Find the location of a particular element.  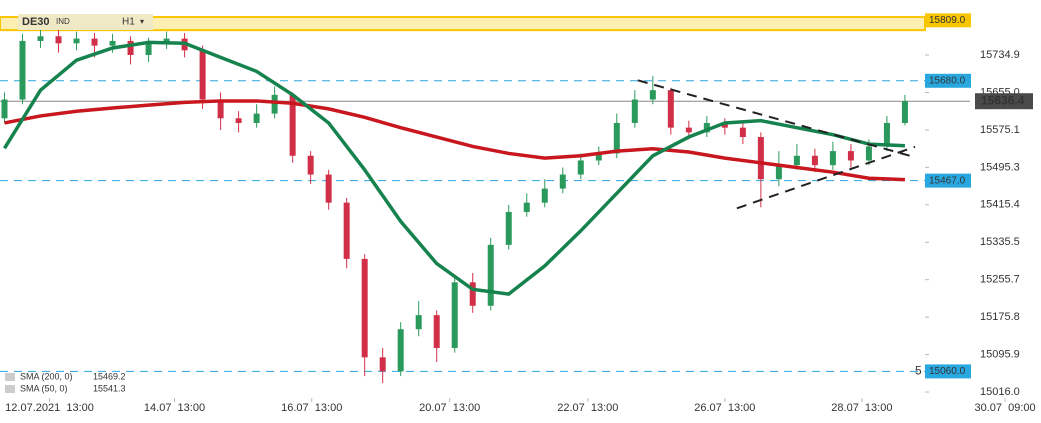

zone-label-box is located at coordinates (948, 20).